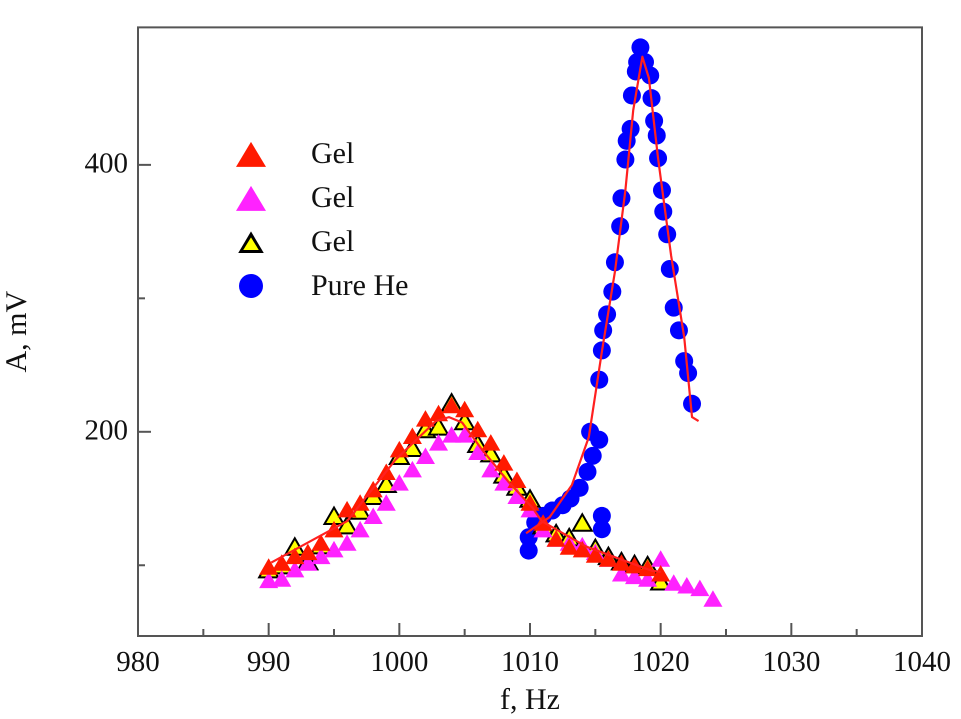 This screenshot has width=961, height=719. What do you see at coordinates (106, 163) in the screenshot?
I see `y-tick-label: 400` at bounding box center [106, 163].